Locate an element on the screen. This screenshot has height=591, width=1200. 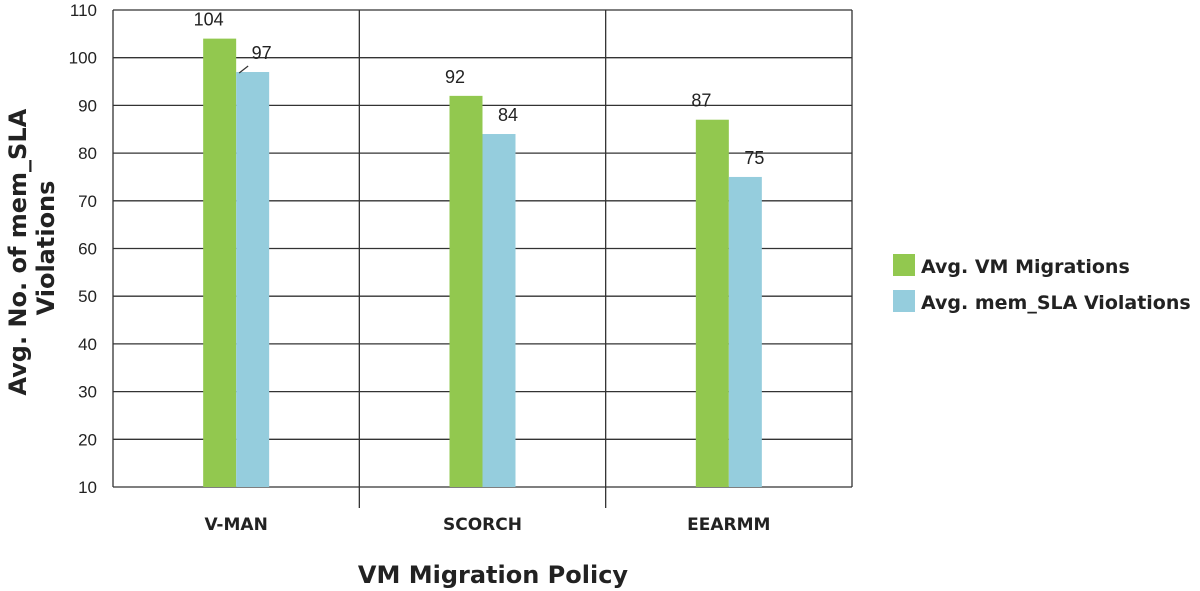
y-tick-labels: 10 20 30 40 50 60 70 80 90 100 110 is located at coordinates (83, 249).